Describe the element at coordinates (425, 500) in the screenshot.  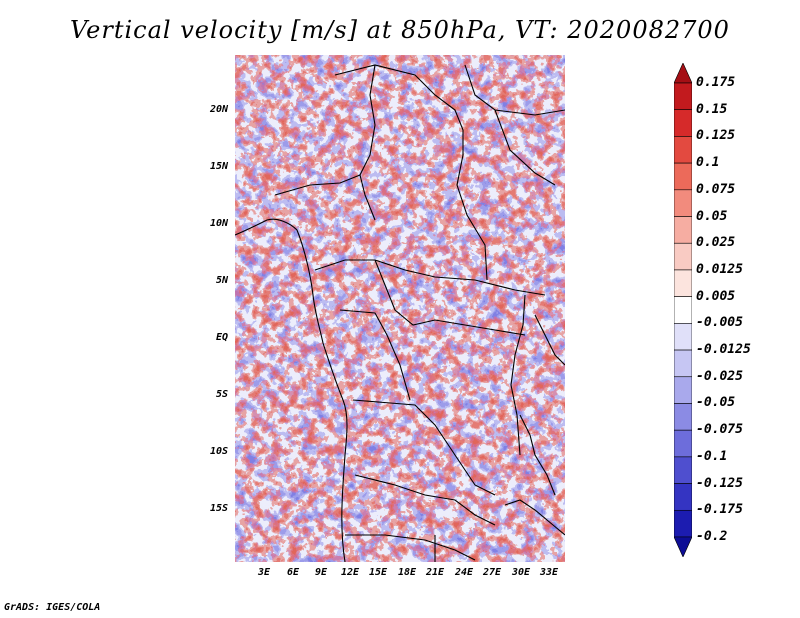
I see `zambia-border` at that location.